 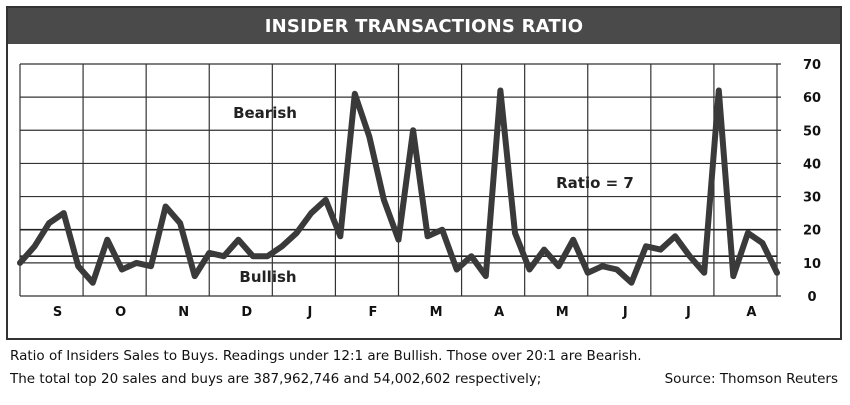 What do you see at coordinates (265, 113) in the screenshot?
I see `bearish-label: Bearish` at bounding box center [265, 113].